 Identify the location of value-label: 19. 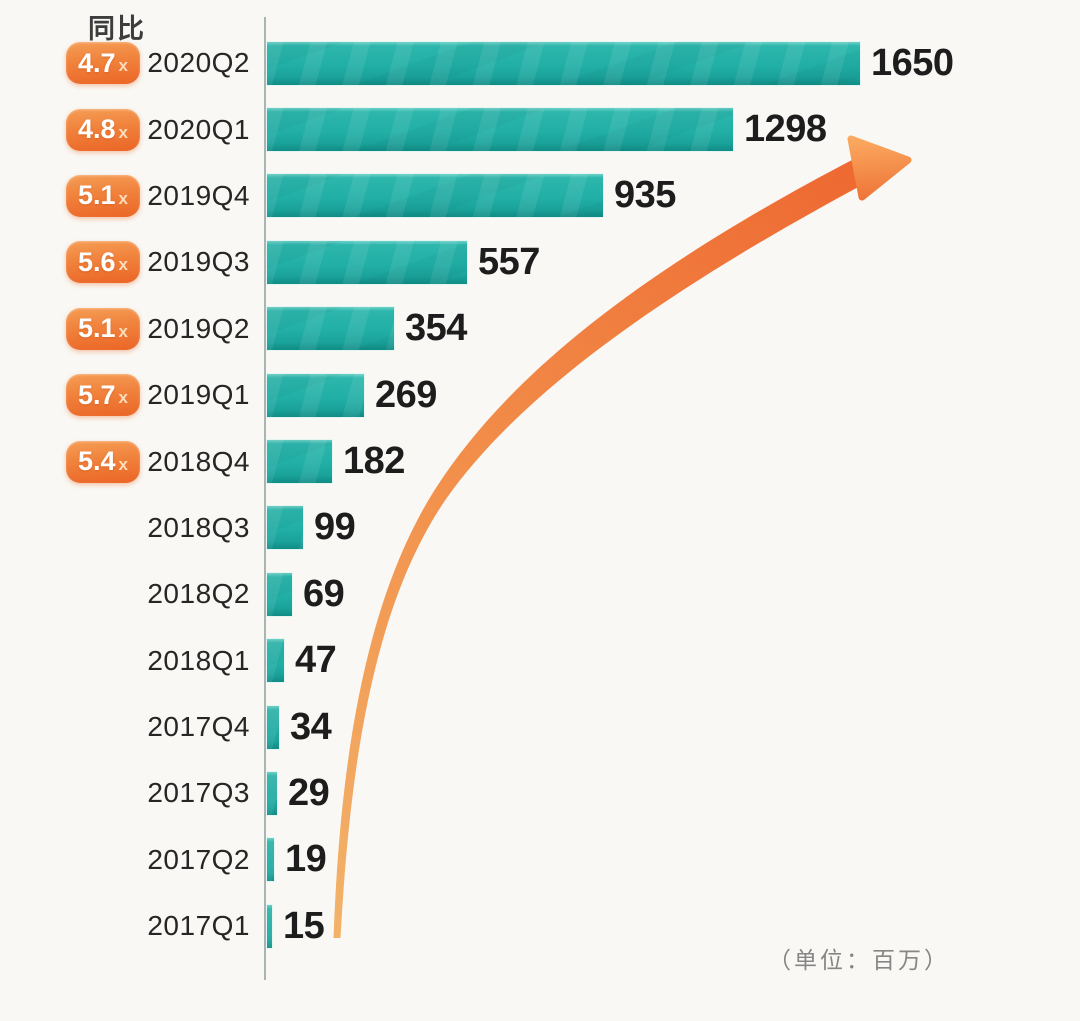
(306, 859).